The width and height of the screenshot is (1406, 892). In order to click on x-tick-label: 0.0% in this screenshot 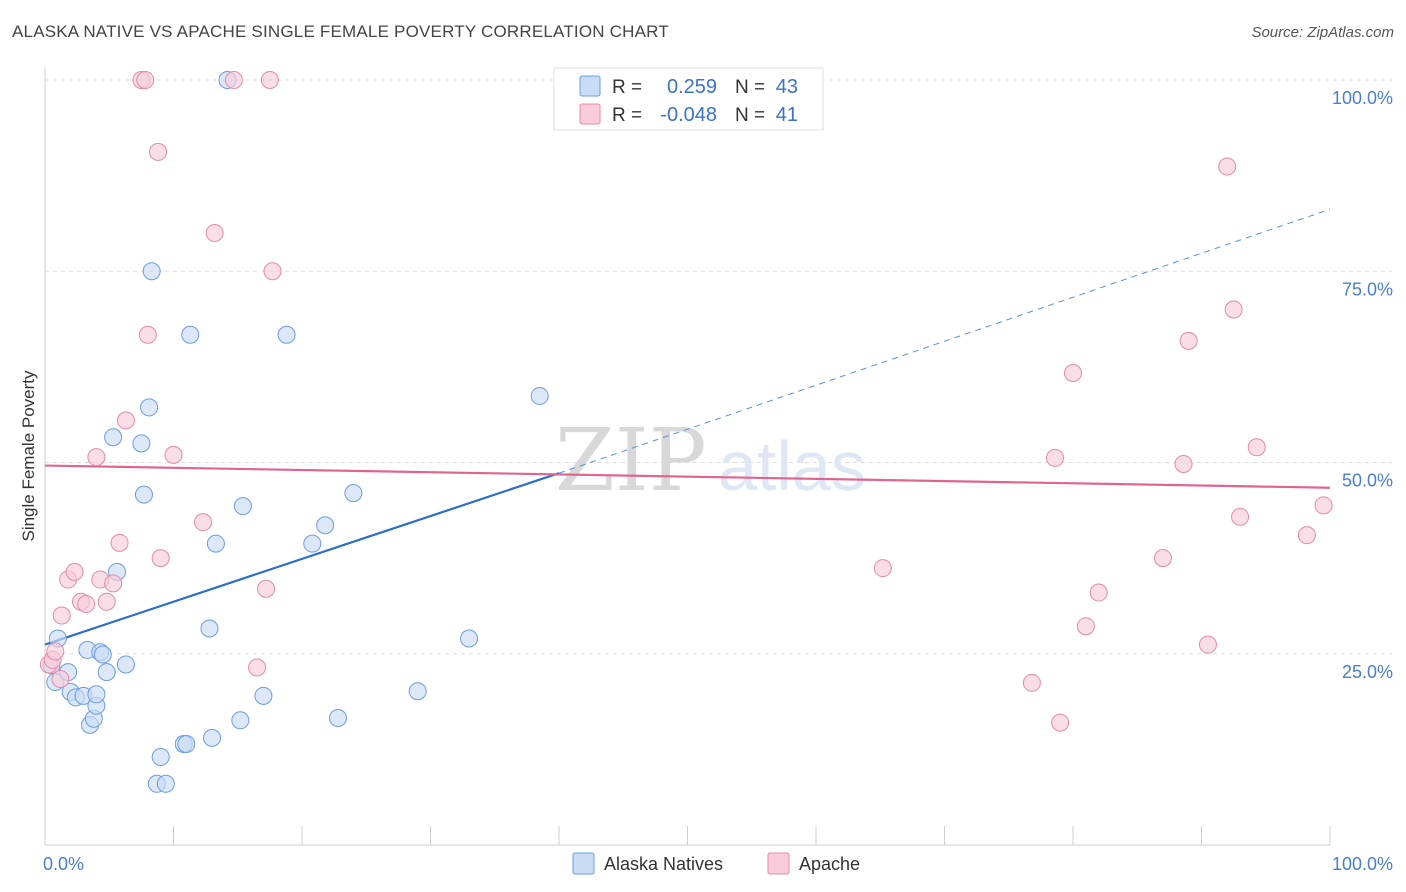, I will do `click(63, 864)`.